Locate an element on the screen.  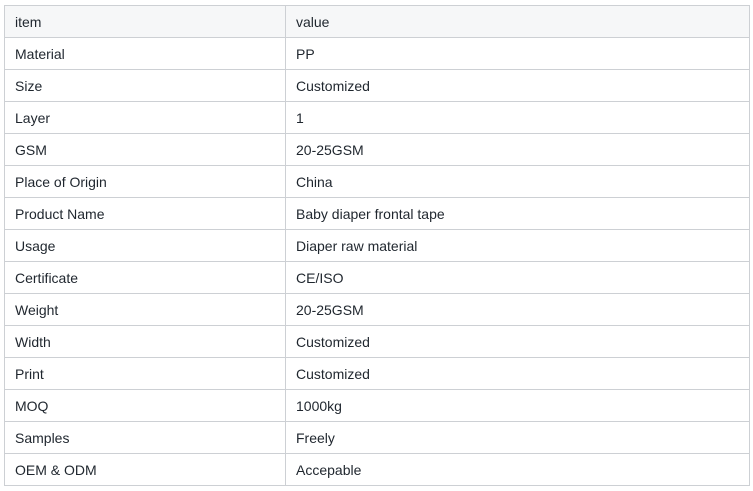
table-row: Usage Diaper raw material is located at coordinates (377, 245).